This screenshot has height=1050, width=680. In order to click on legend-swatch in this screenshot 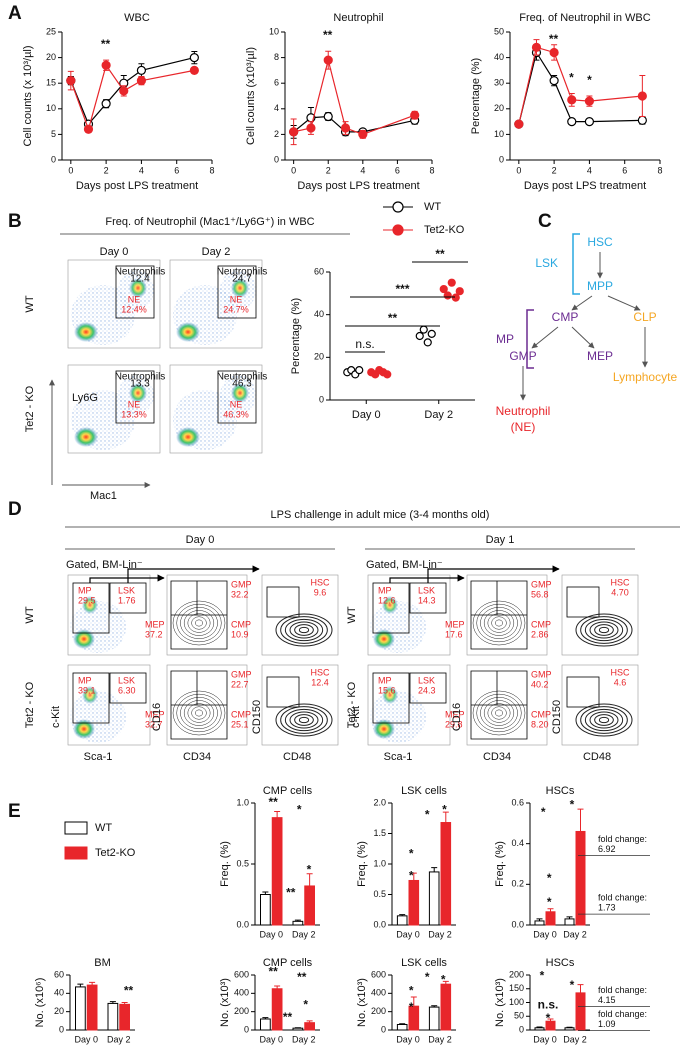, I will do `click(76, 828)`.